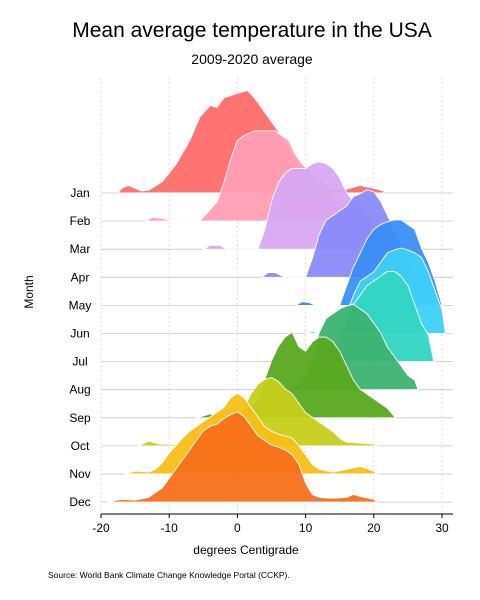  What do you see at coordinates (170, 528) in the screenshot?
I see `x-tick-label: -10` at bounding box center [170, 528].